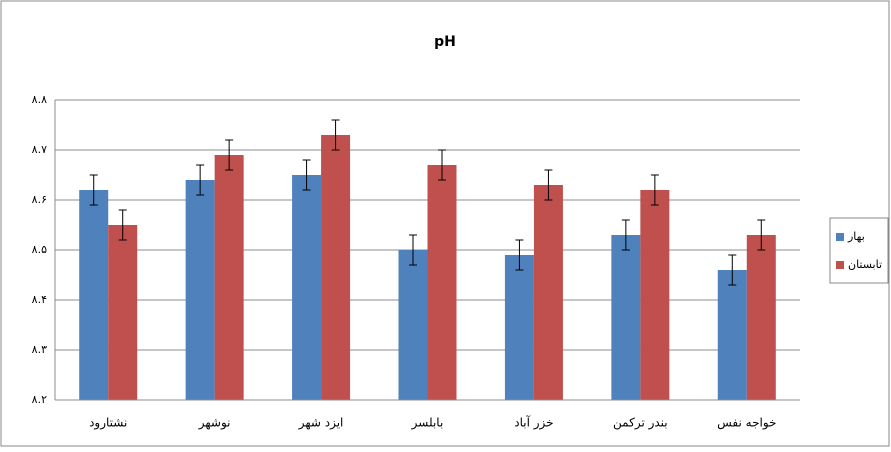  What do you see at coordinates (214, 423) in the screenshot?
I see `x-tick-label: نوشهر` at bounding box center [214, 423].